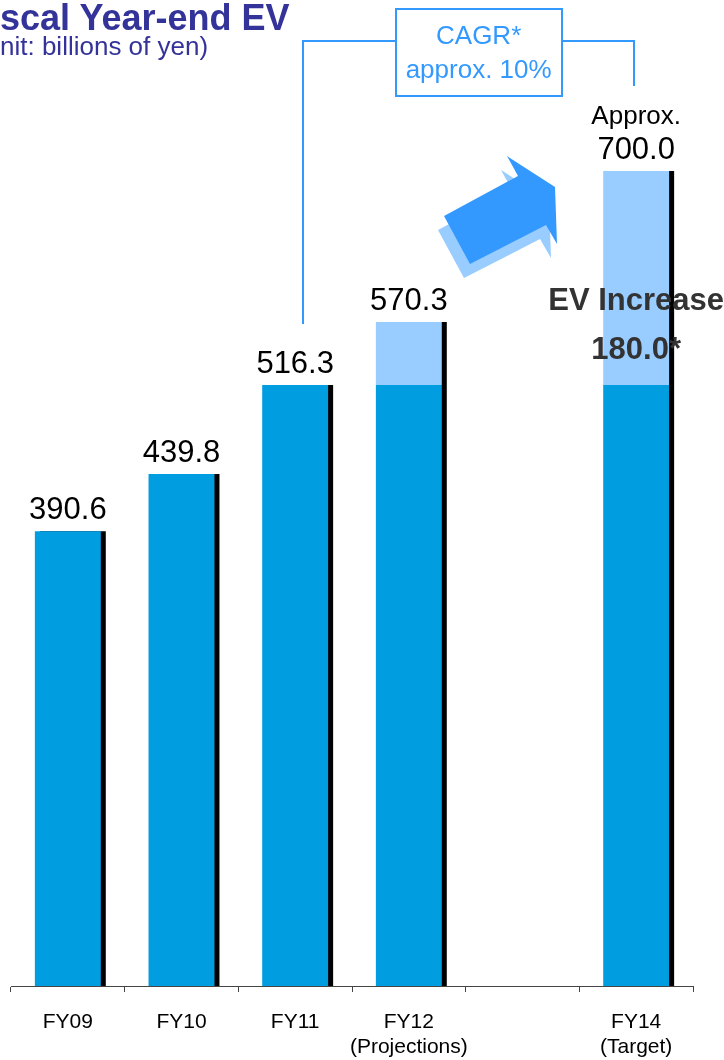  Describe the element at coordinates (295, 1021) in the screenshot. I see `x-tick-label: FY11` at that location.